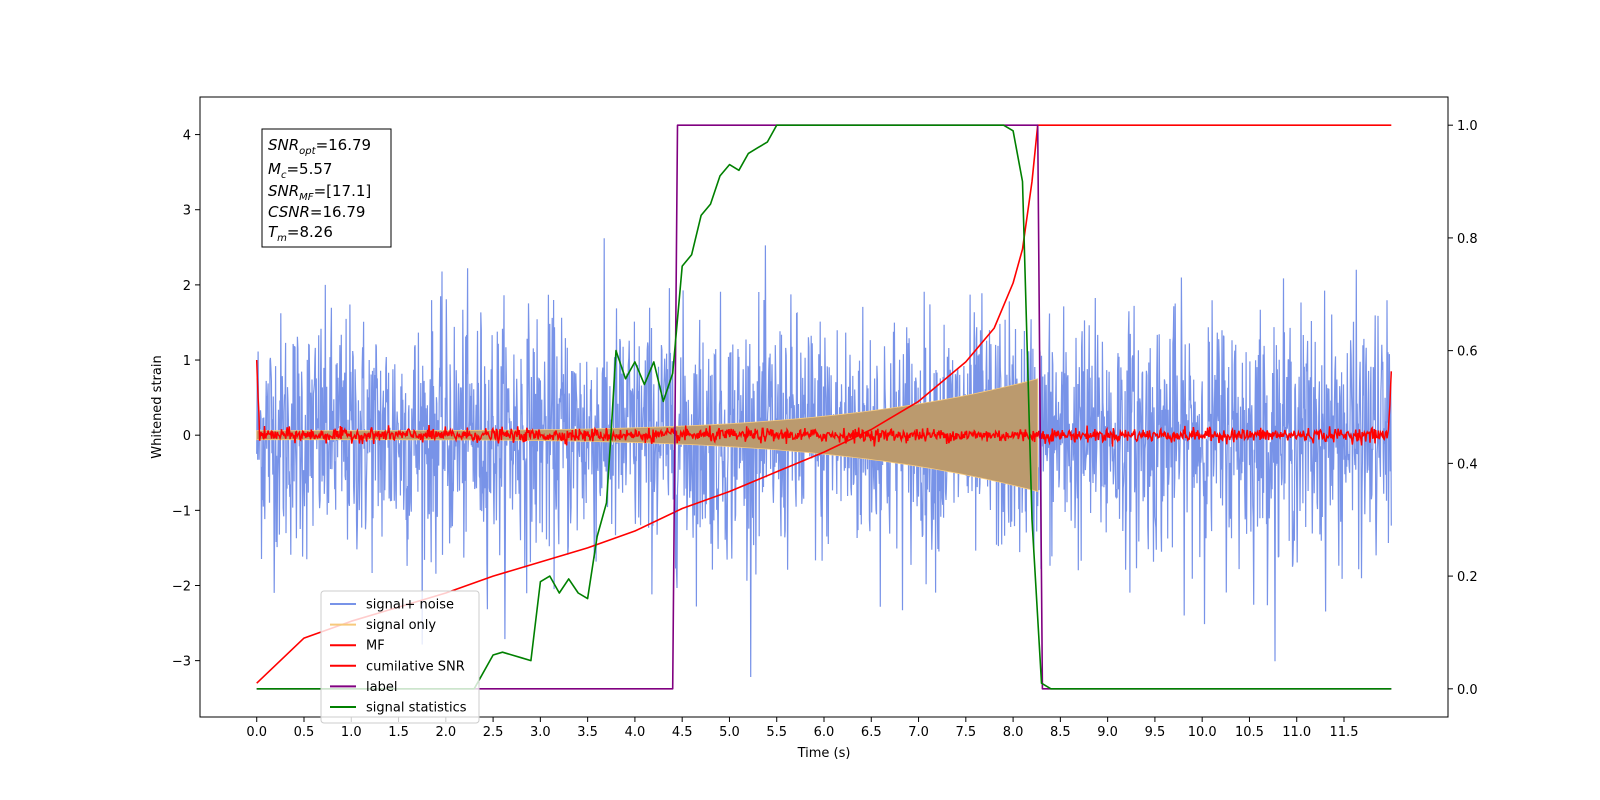 The height and width of the screenshot is (800, 1600). What do you see at coordinates (1463, 408) in the screenshot?
I see `y-right-axis-ticks: 0.0 0.2 0.4 0.6 0.8 1.0` at bounding box center [1463, 408].